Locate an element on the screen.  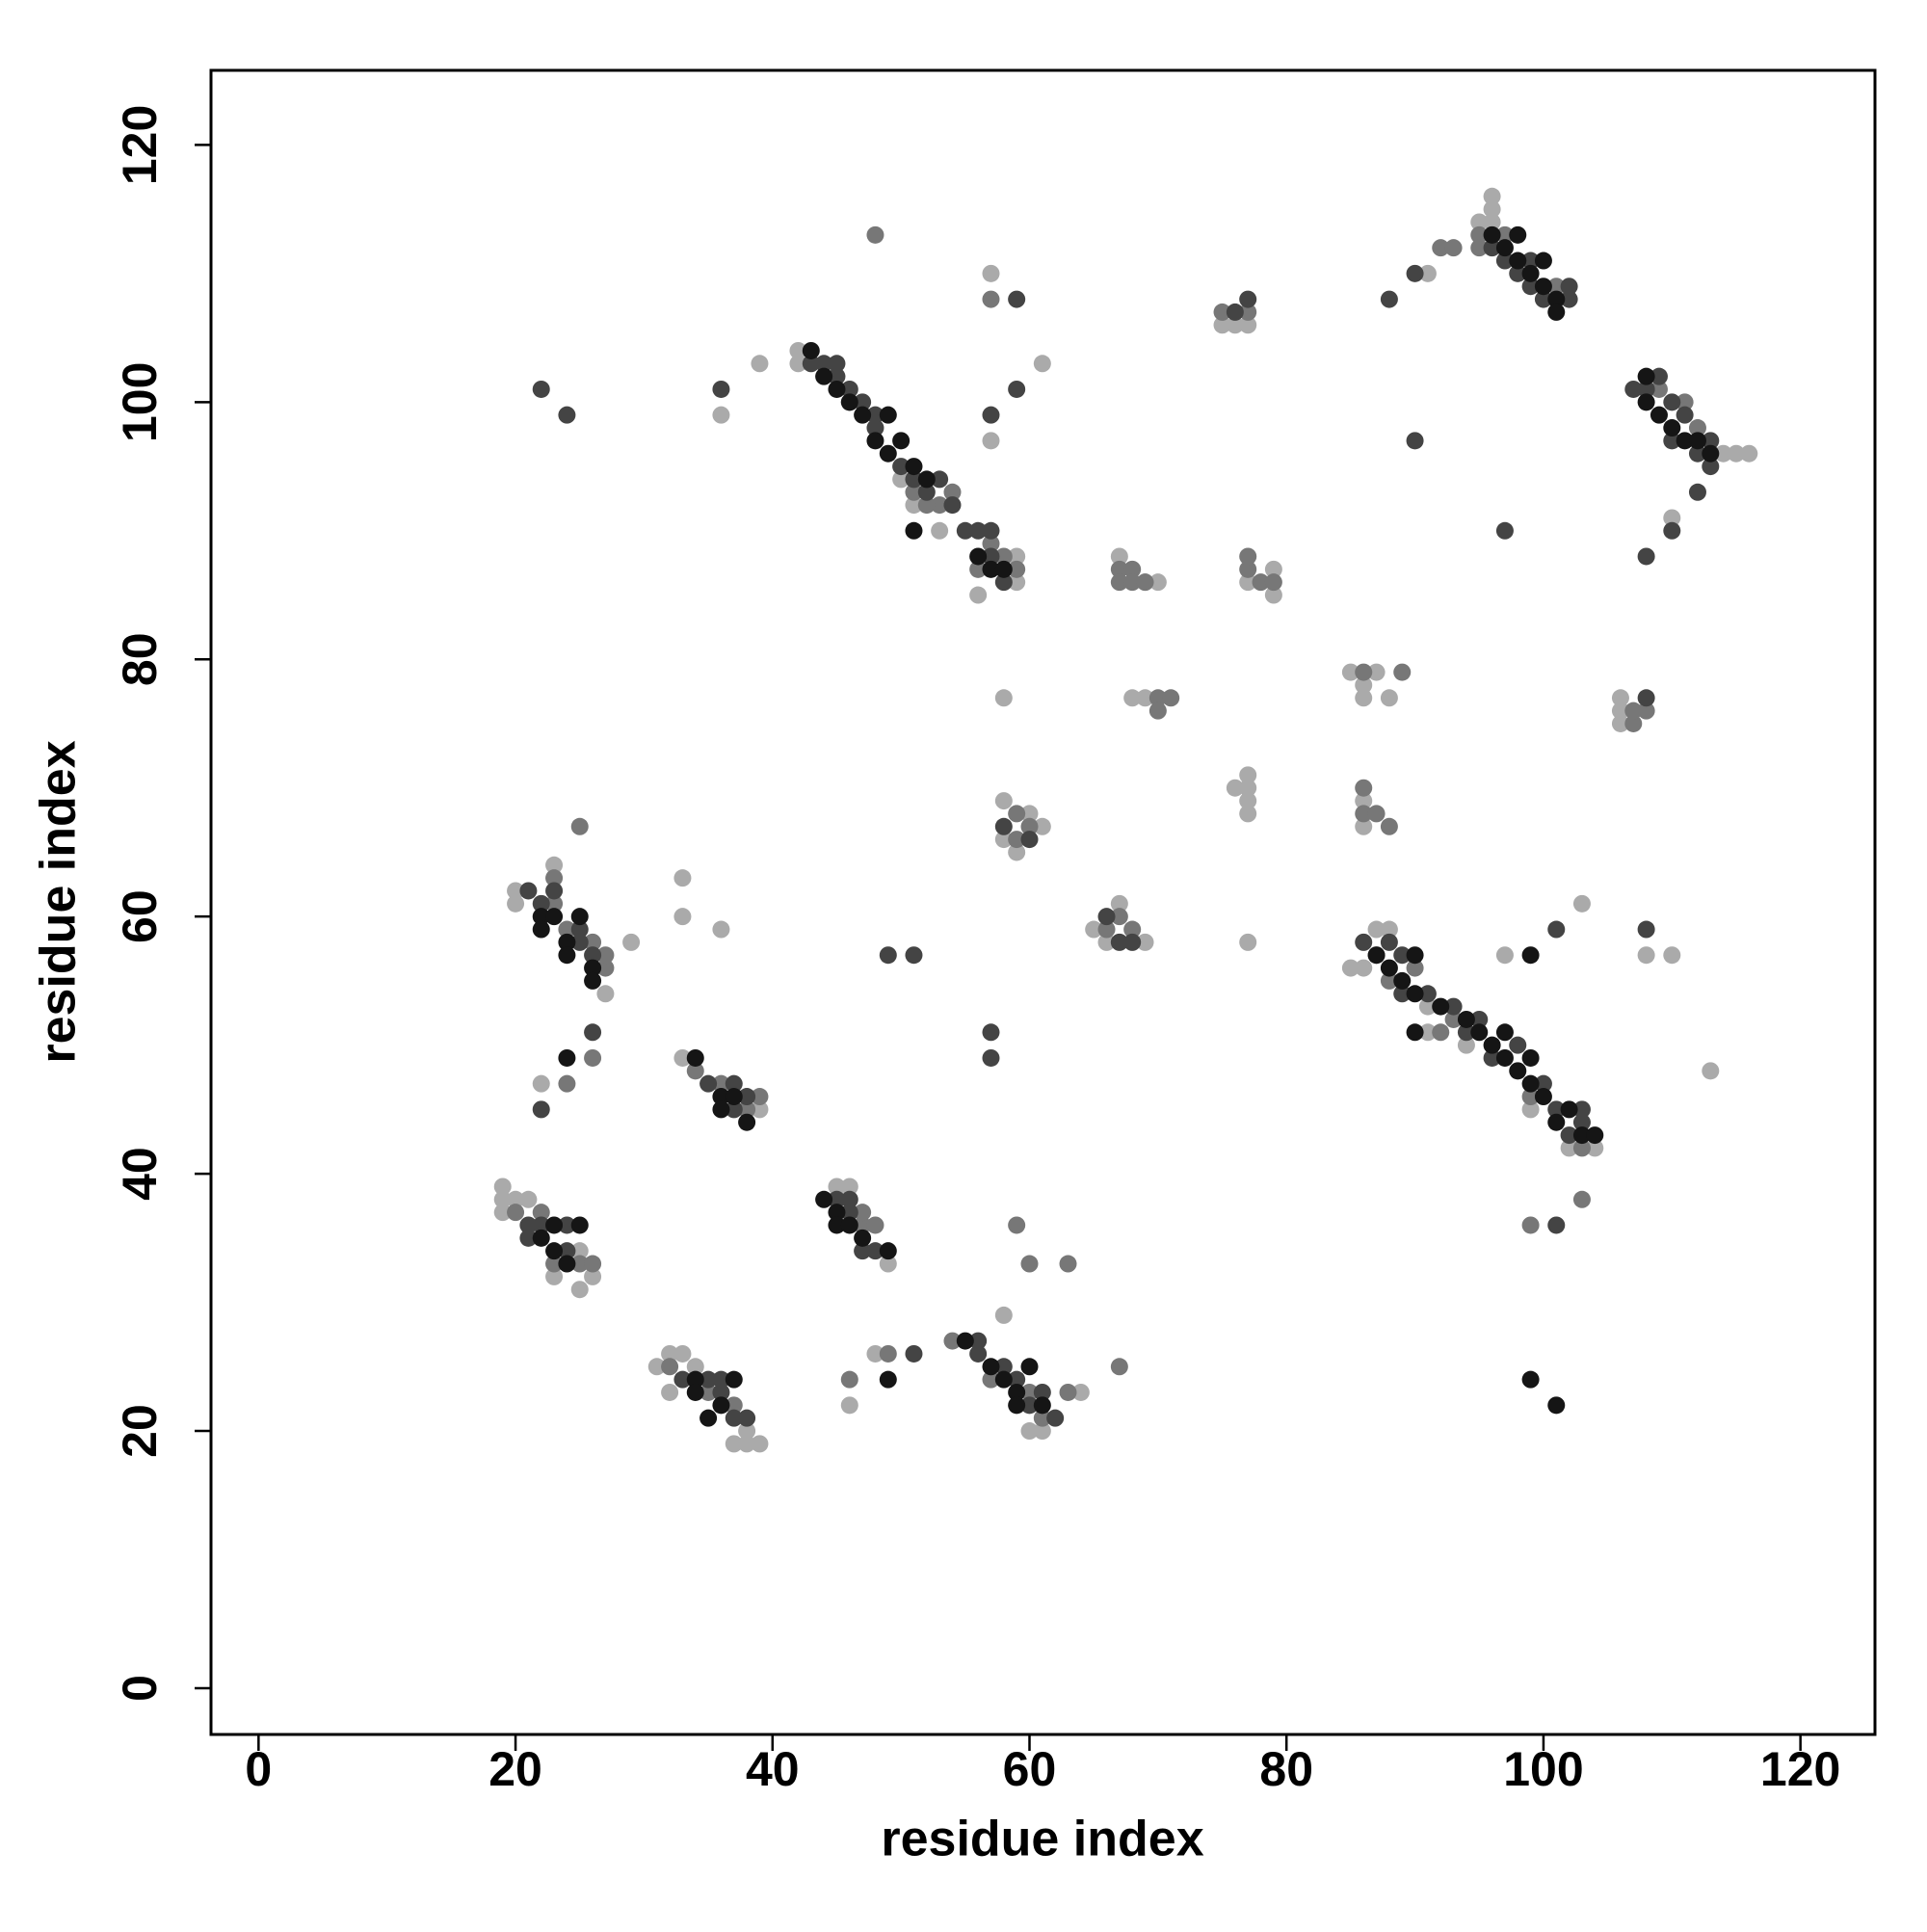
x-tick-label: 60 is located at coordinates (1030, 1769).